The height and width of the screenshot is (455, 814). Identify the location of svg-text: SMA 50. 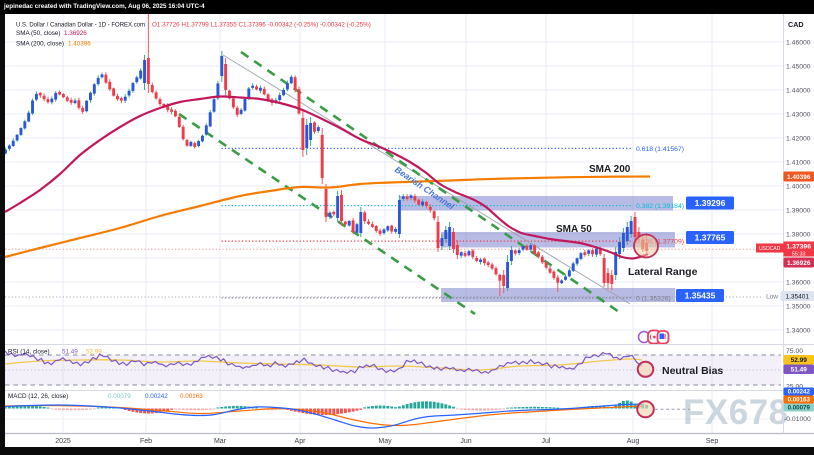
(574, 229).